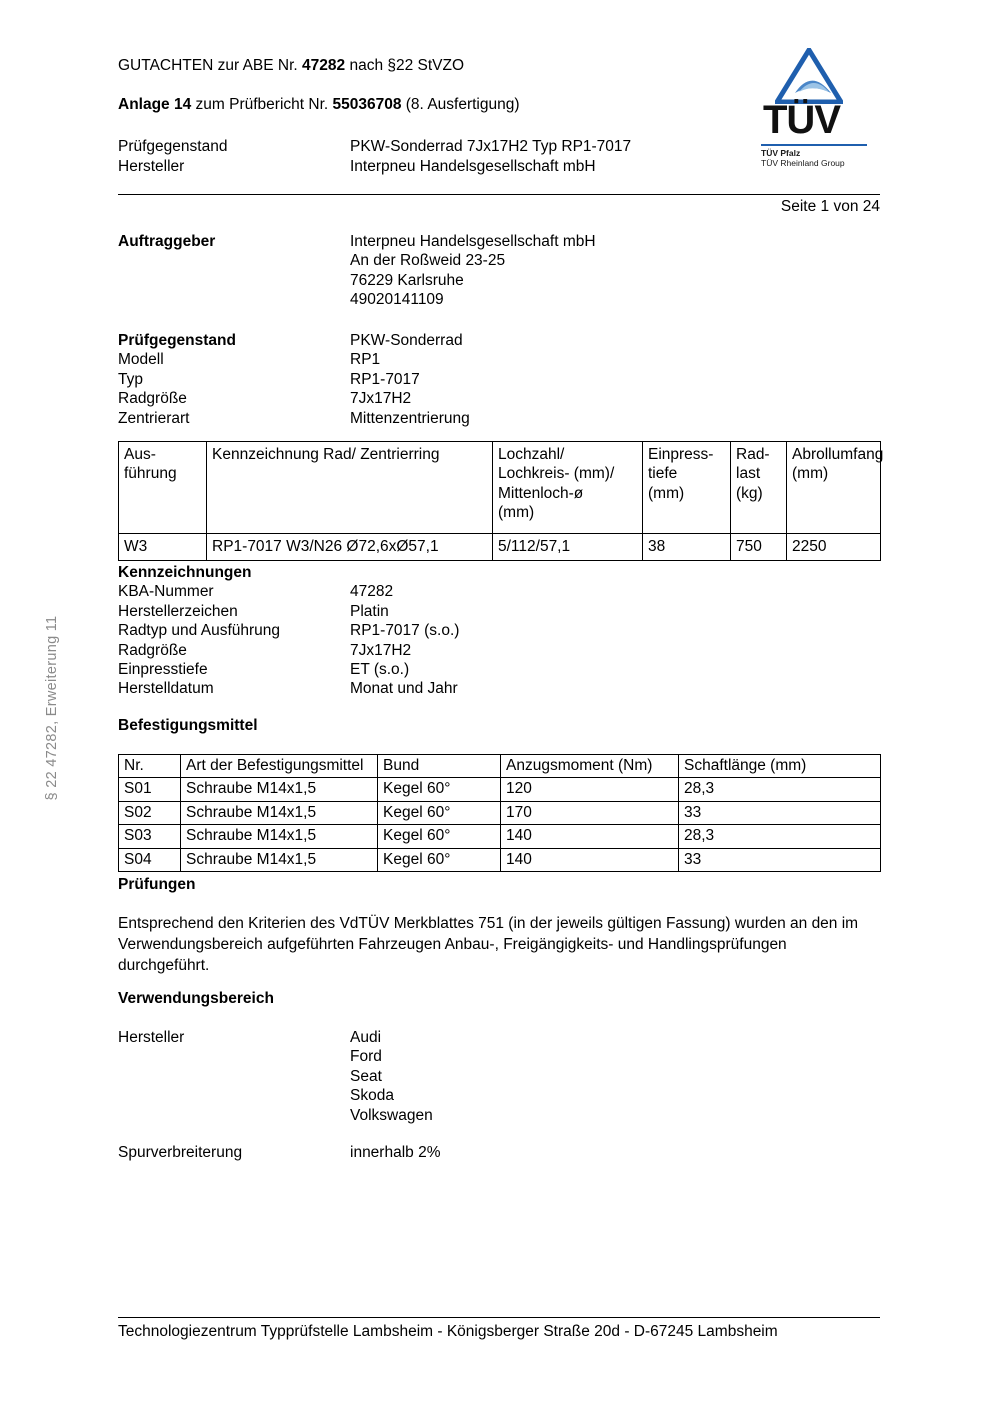 The width and height of the screenshot is (992, 1404). I want to click on fast-td-0-1: Schraube M14x1,5, so click(279, 789).